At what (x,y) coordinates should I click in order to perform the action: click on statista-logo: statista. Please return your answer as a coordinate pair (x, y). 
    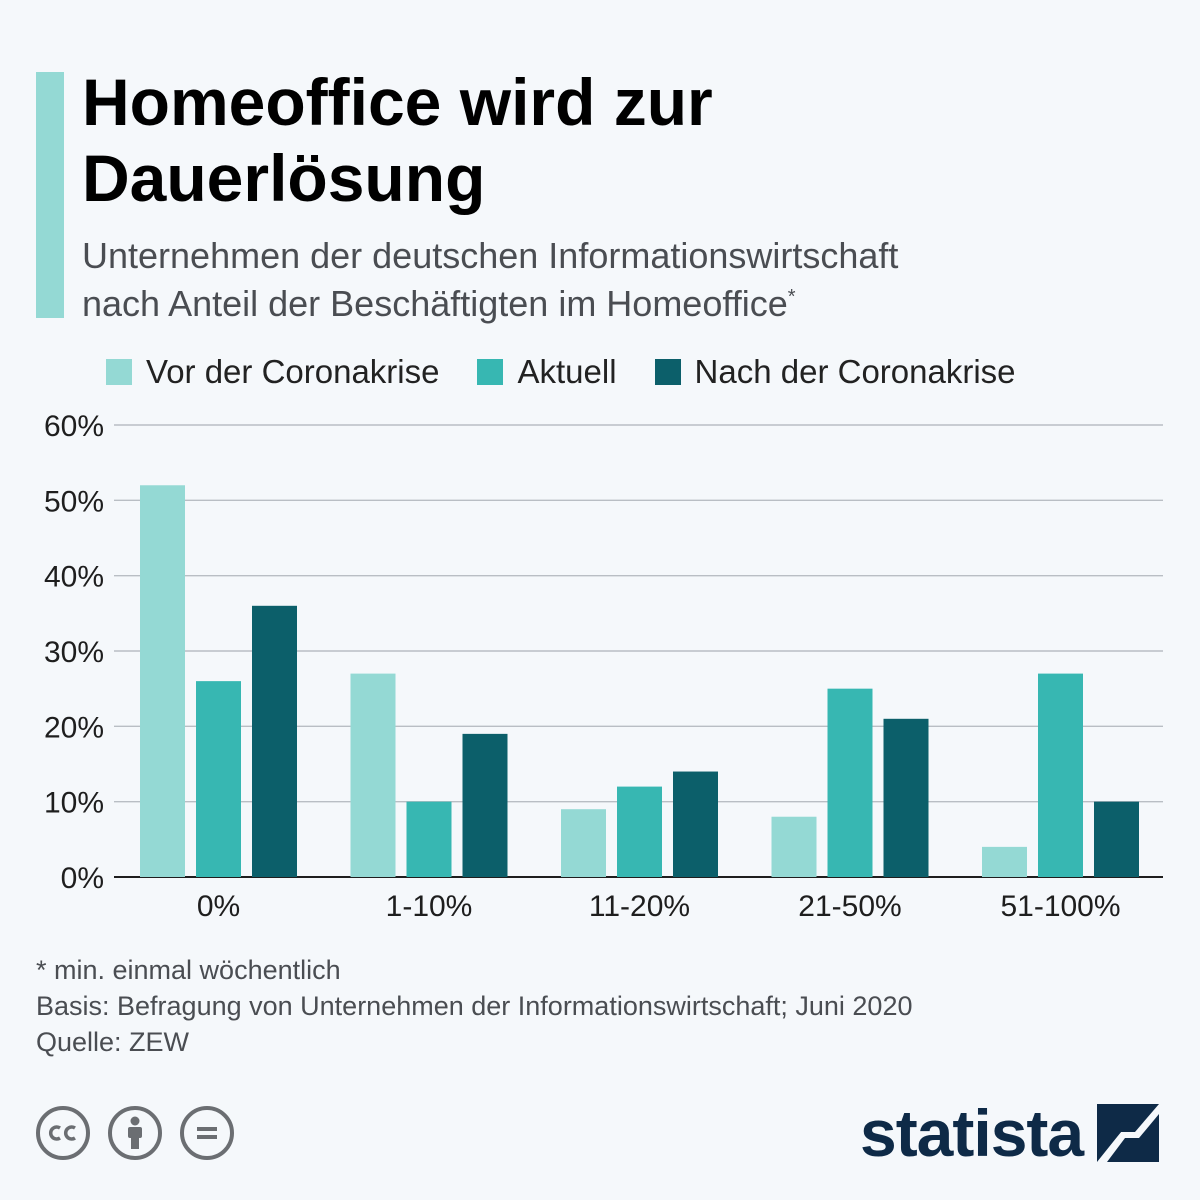
    Looking at the image, I should click on (1010, 1133).